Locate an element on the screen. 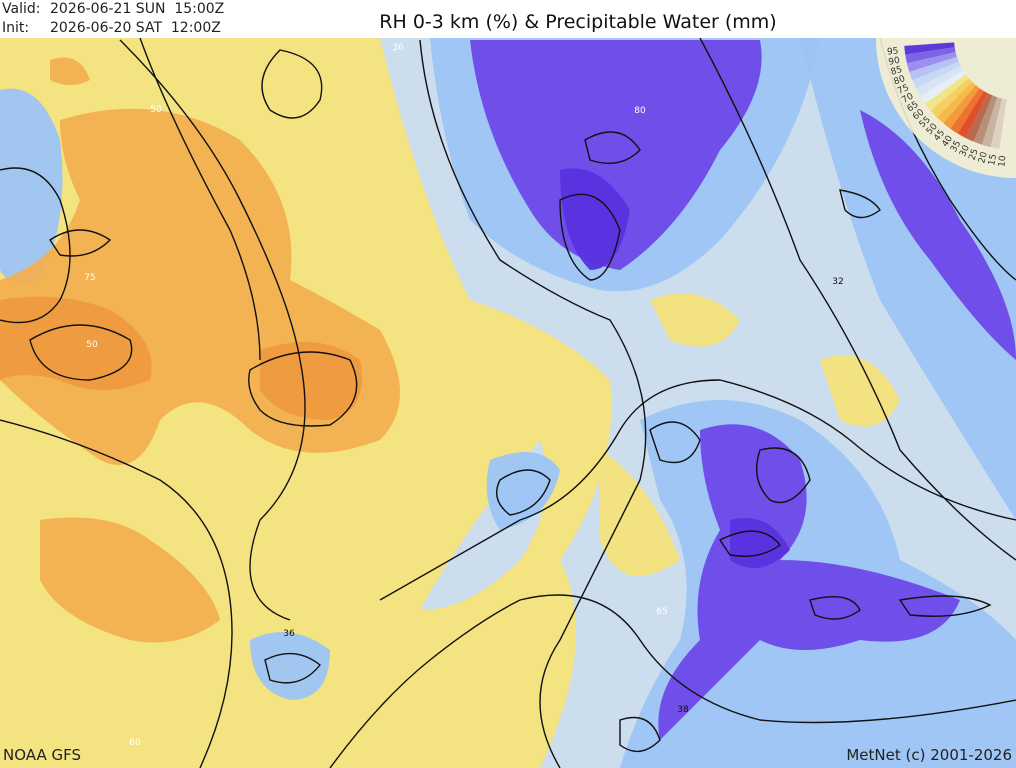 The image size is (1016, 768). source-label: NOAA GFS is located at coordinates (42, 755).